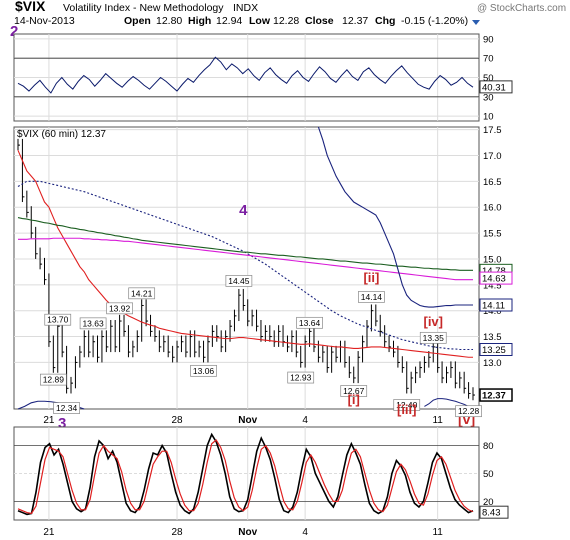 The image size is (570, 540). I want to click on rsi-line, so click(245, 75).